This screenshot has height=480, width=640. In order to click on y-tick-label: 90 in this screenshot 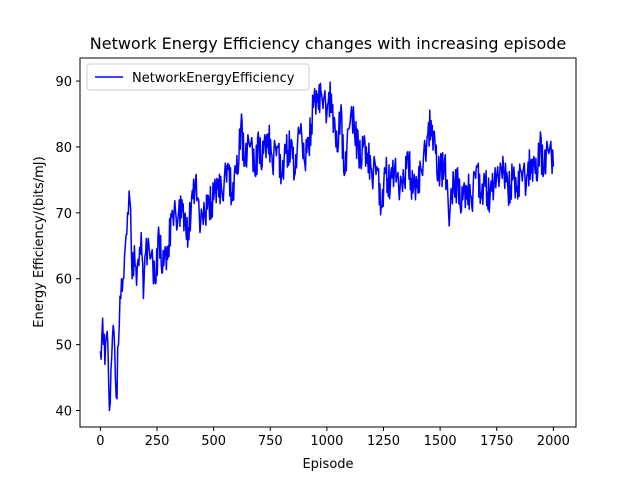, I will do `click(63, 82)`.